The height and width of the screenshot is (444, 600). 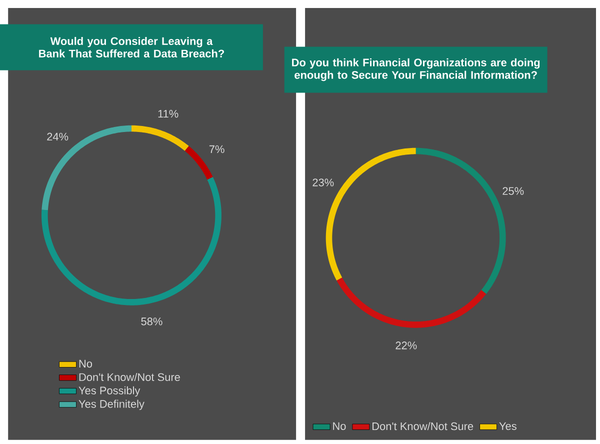 I want to click on data-label: 23%, so click(x=323, y=182).